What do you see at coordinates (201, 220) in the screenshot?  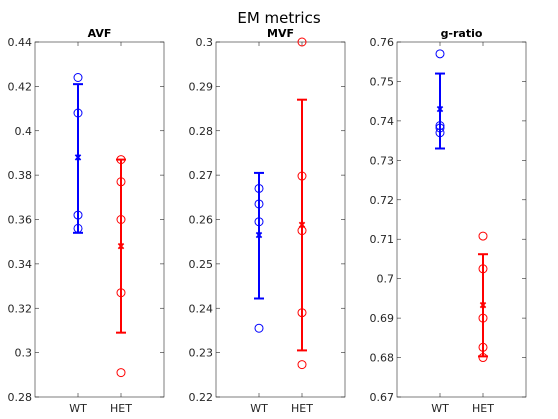 I see `y-tick-label: 0.26` at bounding box center [201, 220].